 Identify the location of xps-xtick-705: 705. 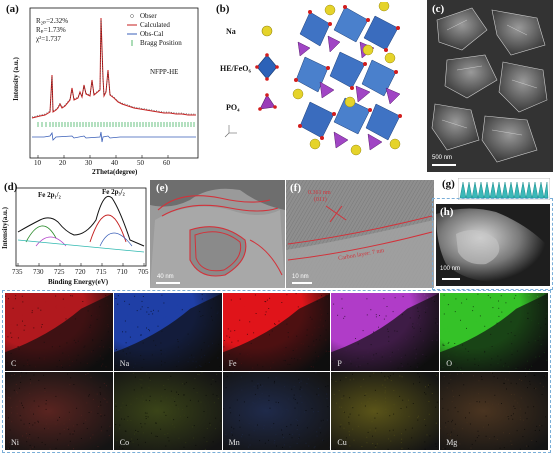
(143, 272).